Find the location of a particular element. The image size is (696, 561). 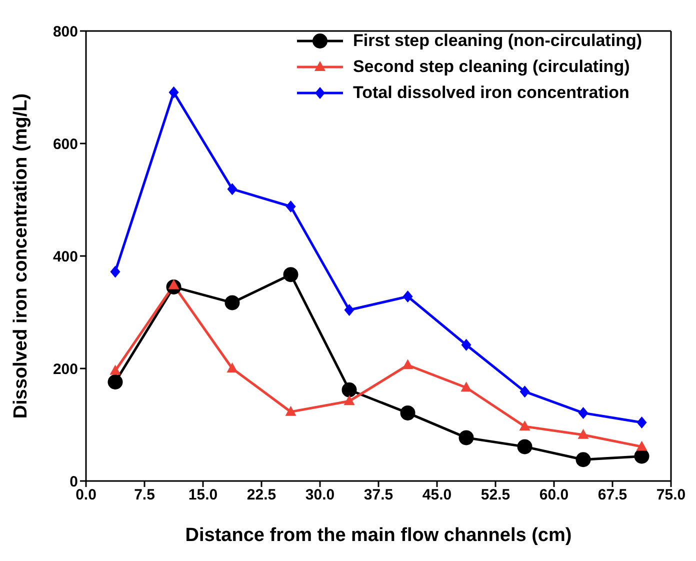

y-tick-label: 0 is located at coordinates (74, 481).